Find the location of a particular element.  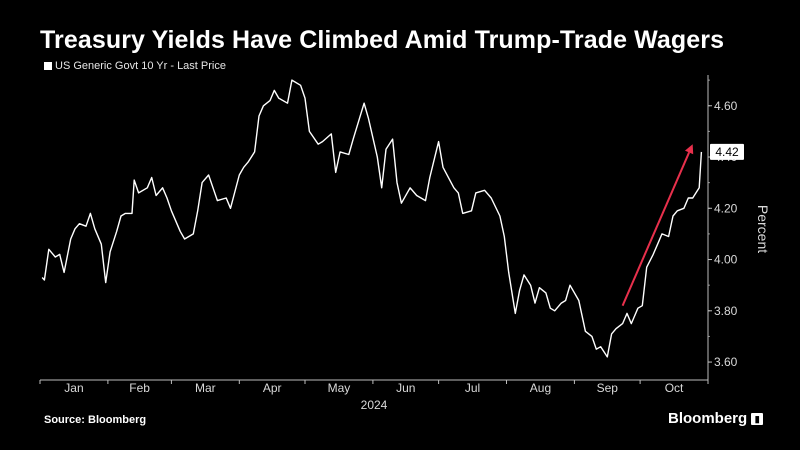

x-tick-label: Sep is located at coordinates (608, 388).